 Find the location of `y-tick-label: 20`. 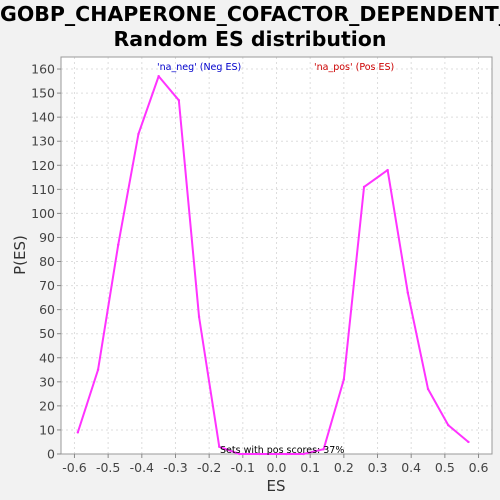

y-tick-label: 20 is located at coordinates (47, 405).